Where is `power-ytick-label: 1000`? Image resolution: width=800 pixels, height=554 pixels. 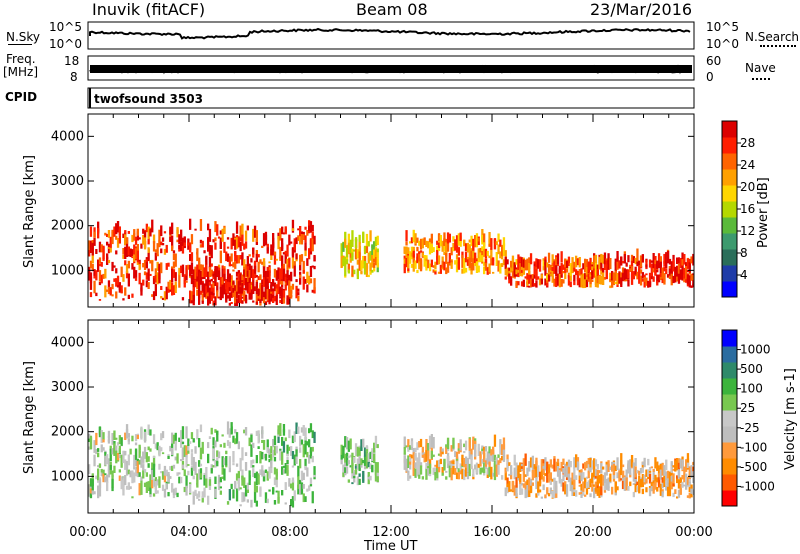 power-ytick-label: 1000 is located at coordinates (67, 270).